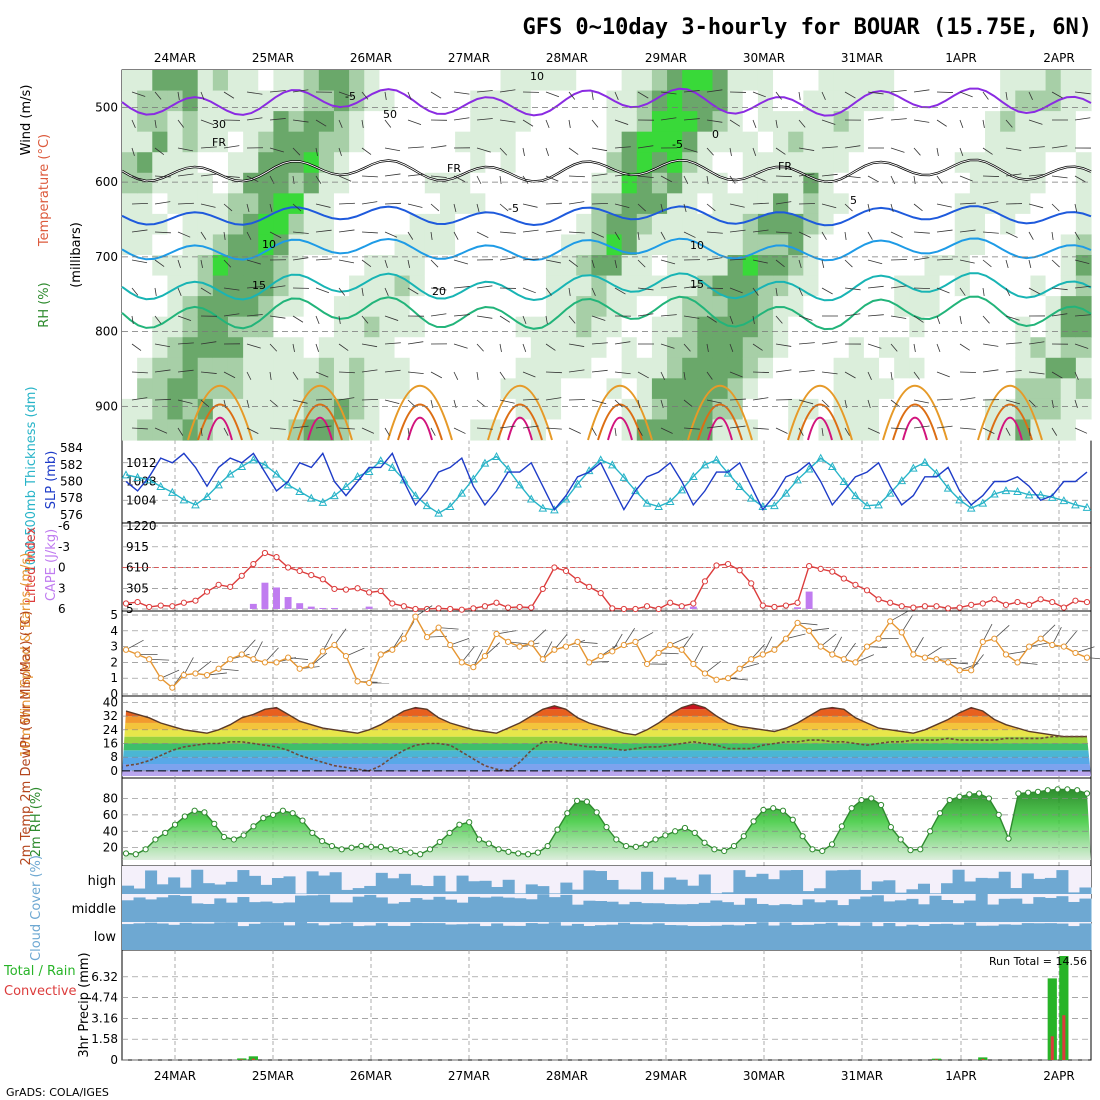 The image size is (1100, 1100). What do you see at coordinates (983, 1059) in the screenshot?
I see `precip-convective-bar` at bounding box center [983, 1059].